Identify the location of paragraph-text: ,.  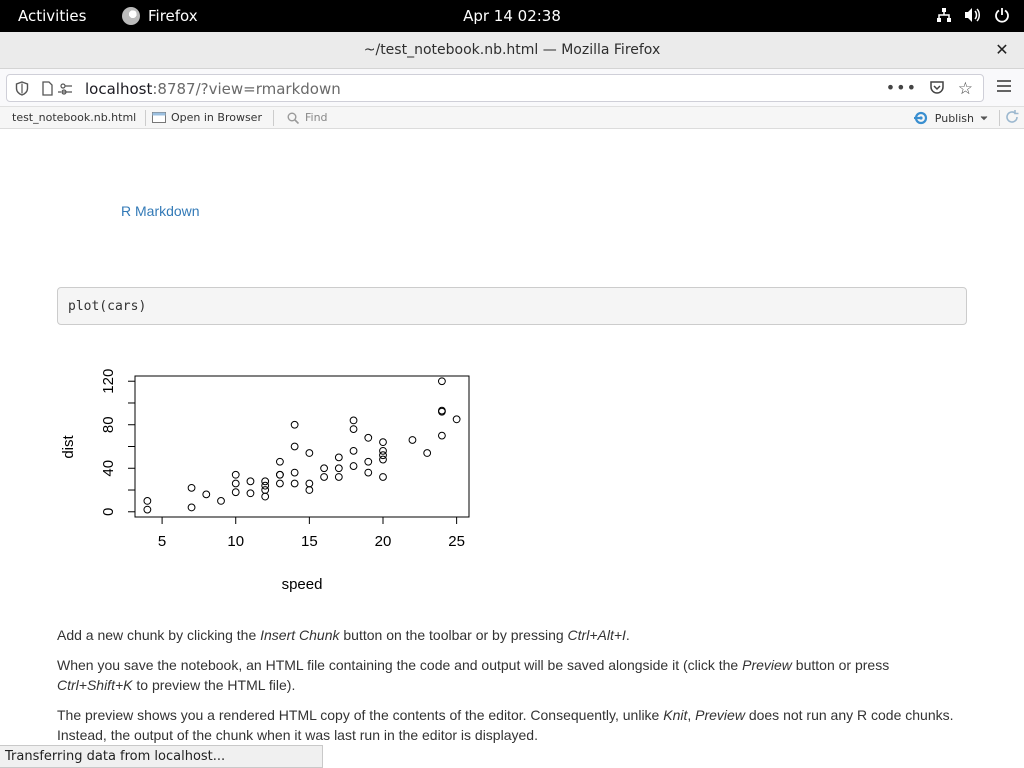
(691, 715).